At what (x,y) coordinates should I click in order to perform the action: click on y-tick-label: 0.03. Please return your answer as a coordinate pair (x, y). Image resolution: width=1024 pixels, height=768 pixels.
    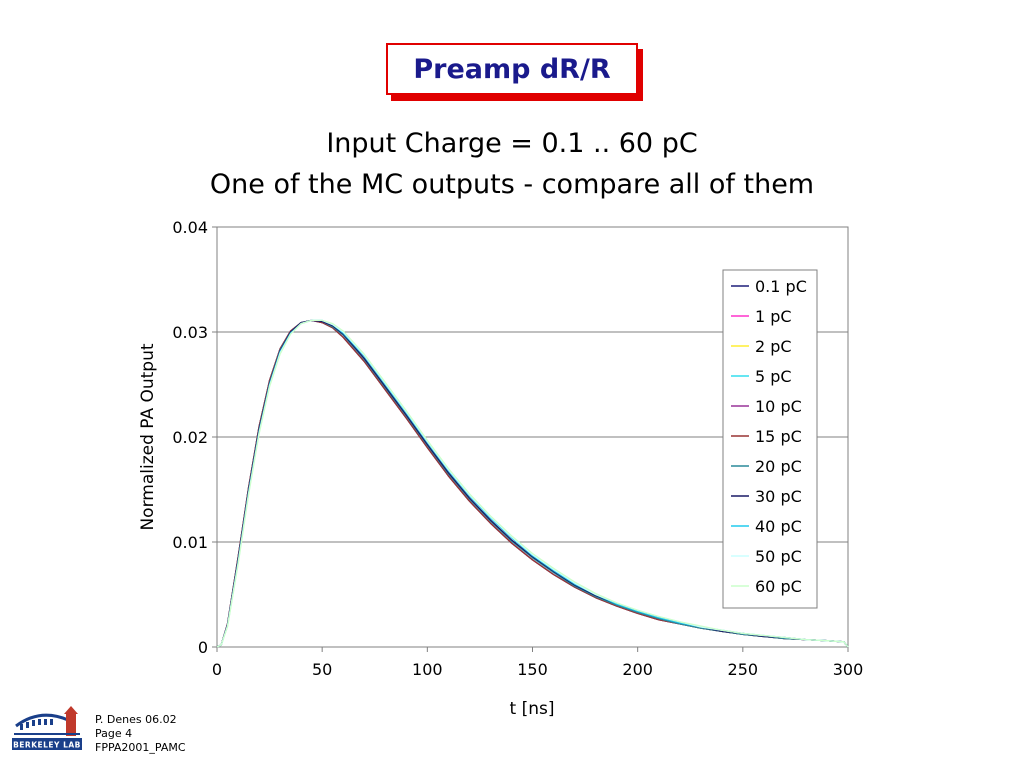
    Looking at the image, I should click on (190, 332).